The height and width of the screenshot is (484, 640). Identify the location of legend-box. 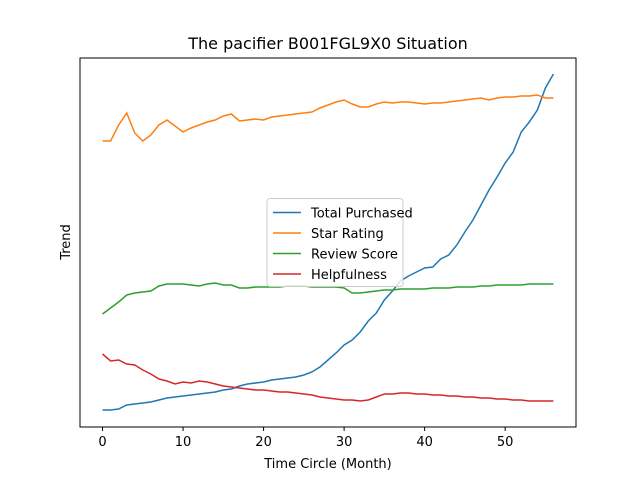
(335, 242).